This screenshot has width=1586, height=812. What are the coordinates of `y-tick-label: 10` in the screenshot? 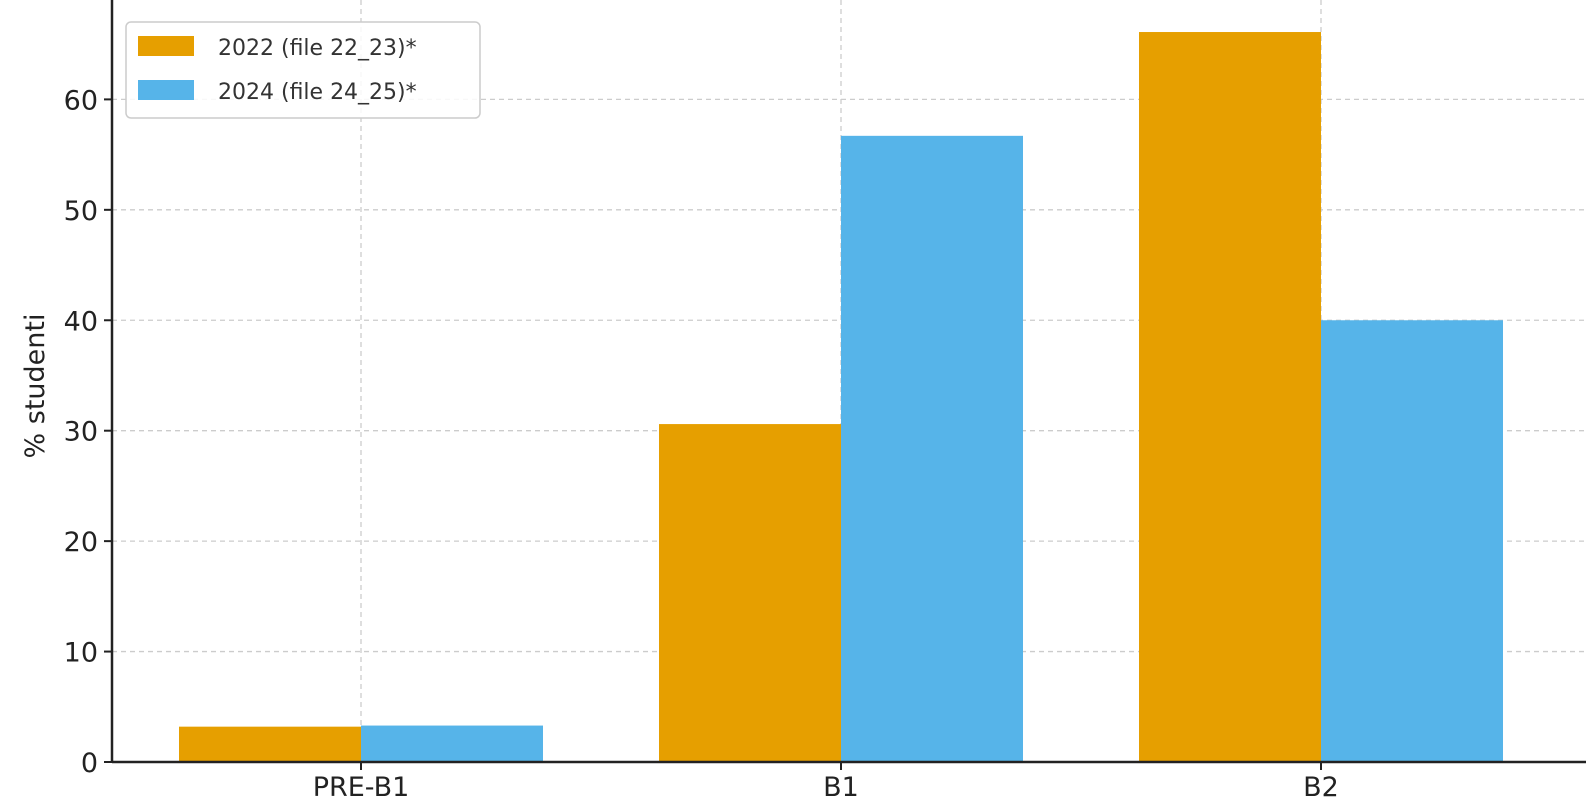 It's located at (81, 653).